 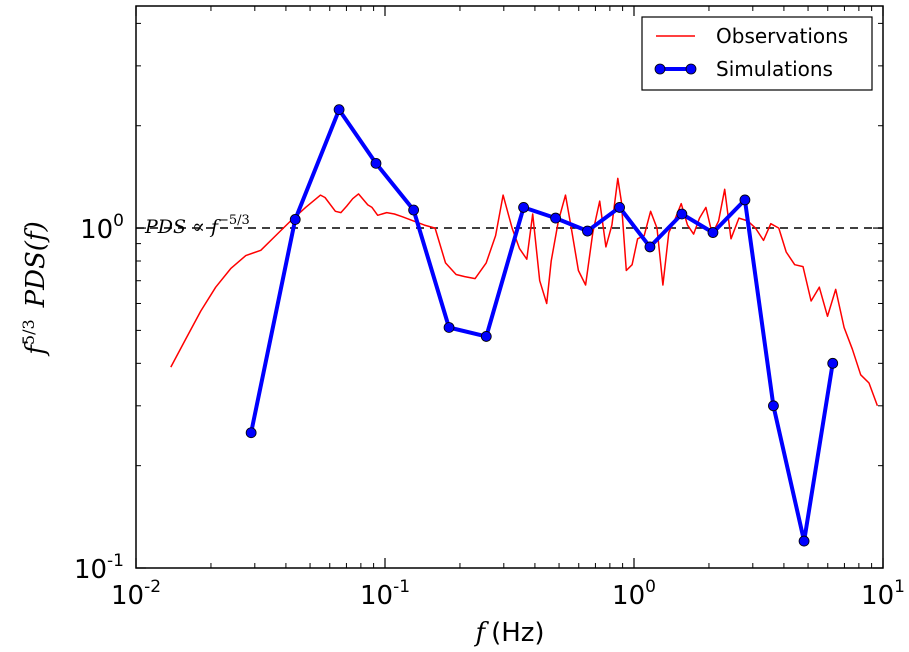 What do you see at coordinates (234, 220) in the screenshot?
I see `reference-annotation-exponent: −5/3` at bounding box center [234, 220].